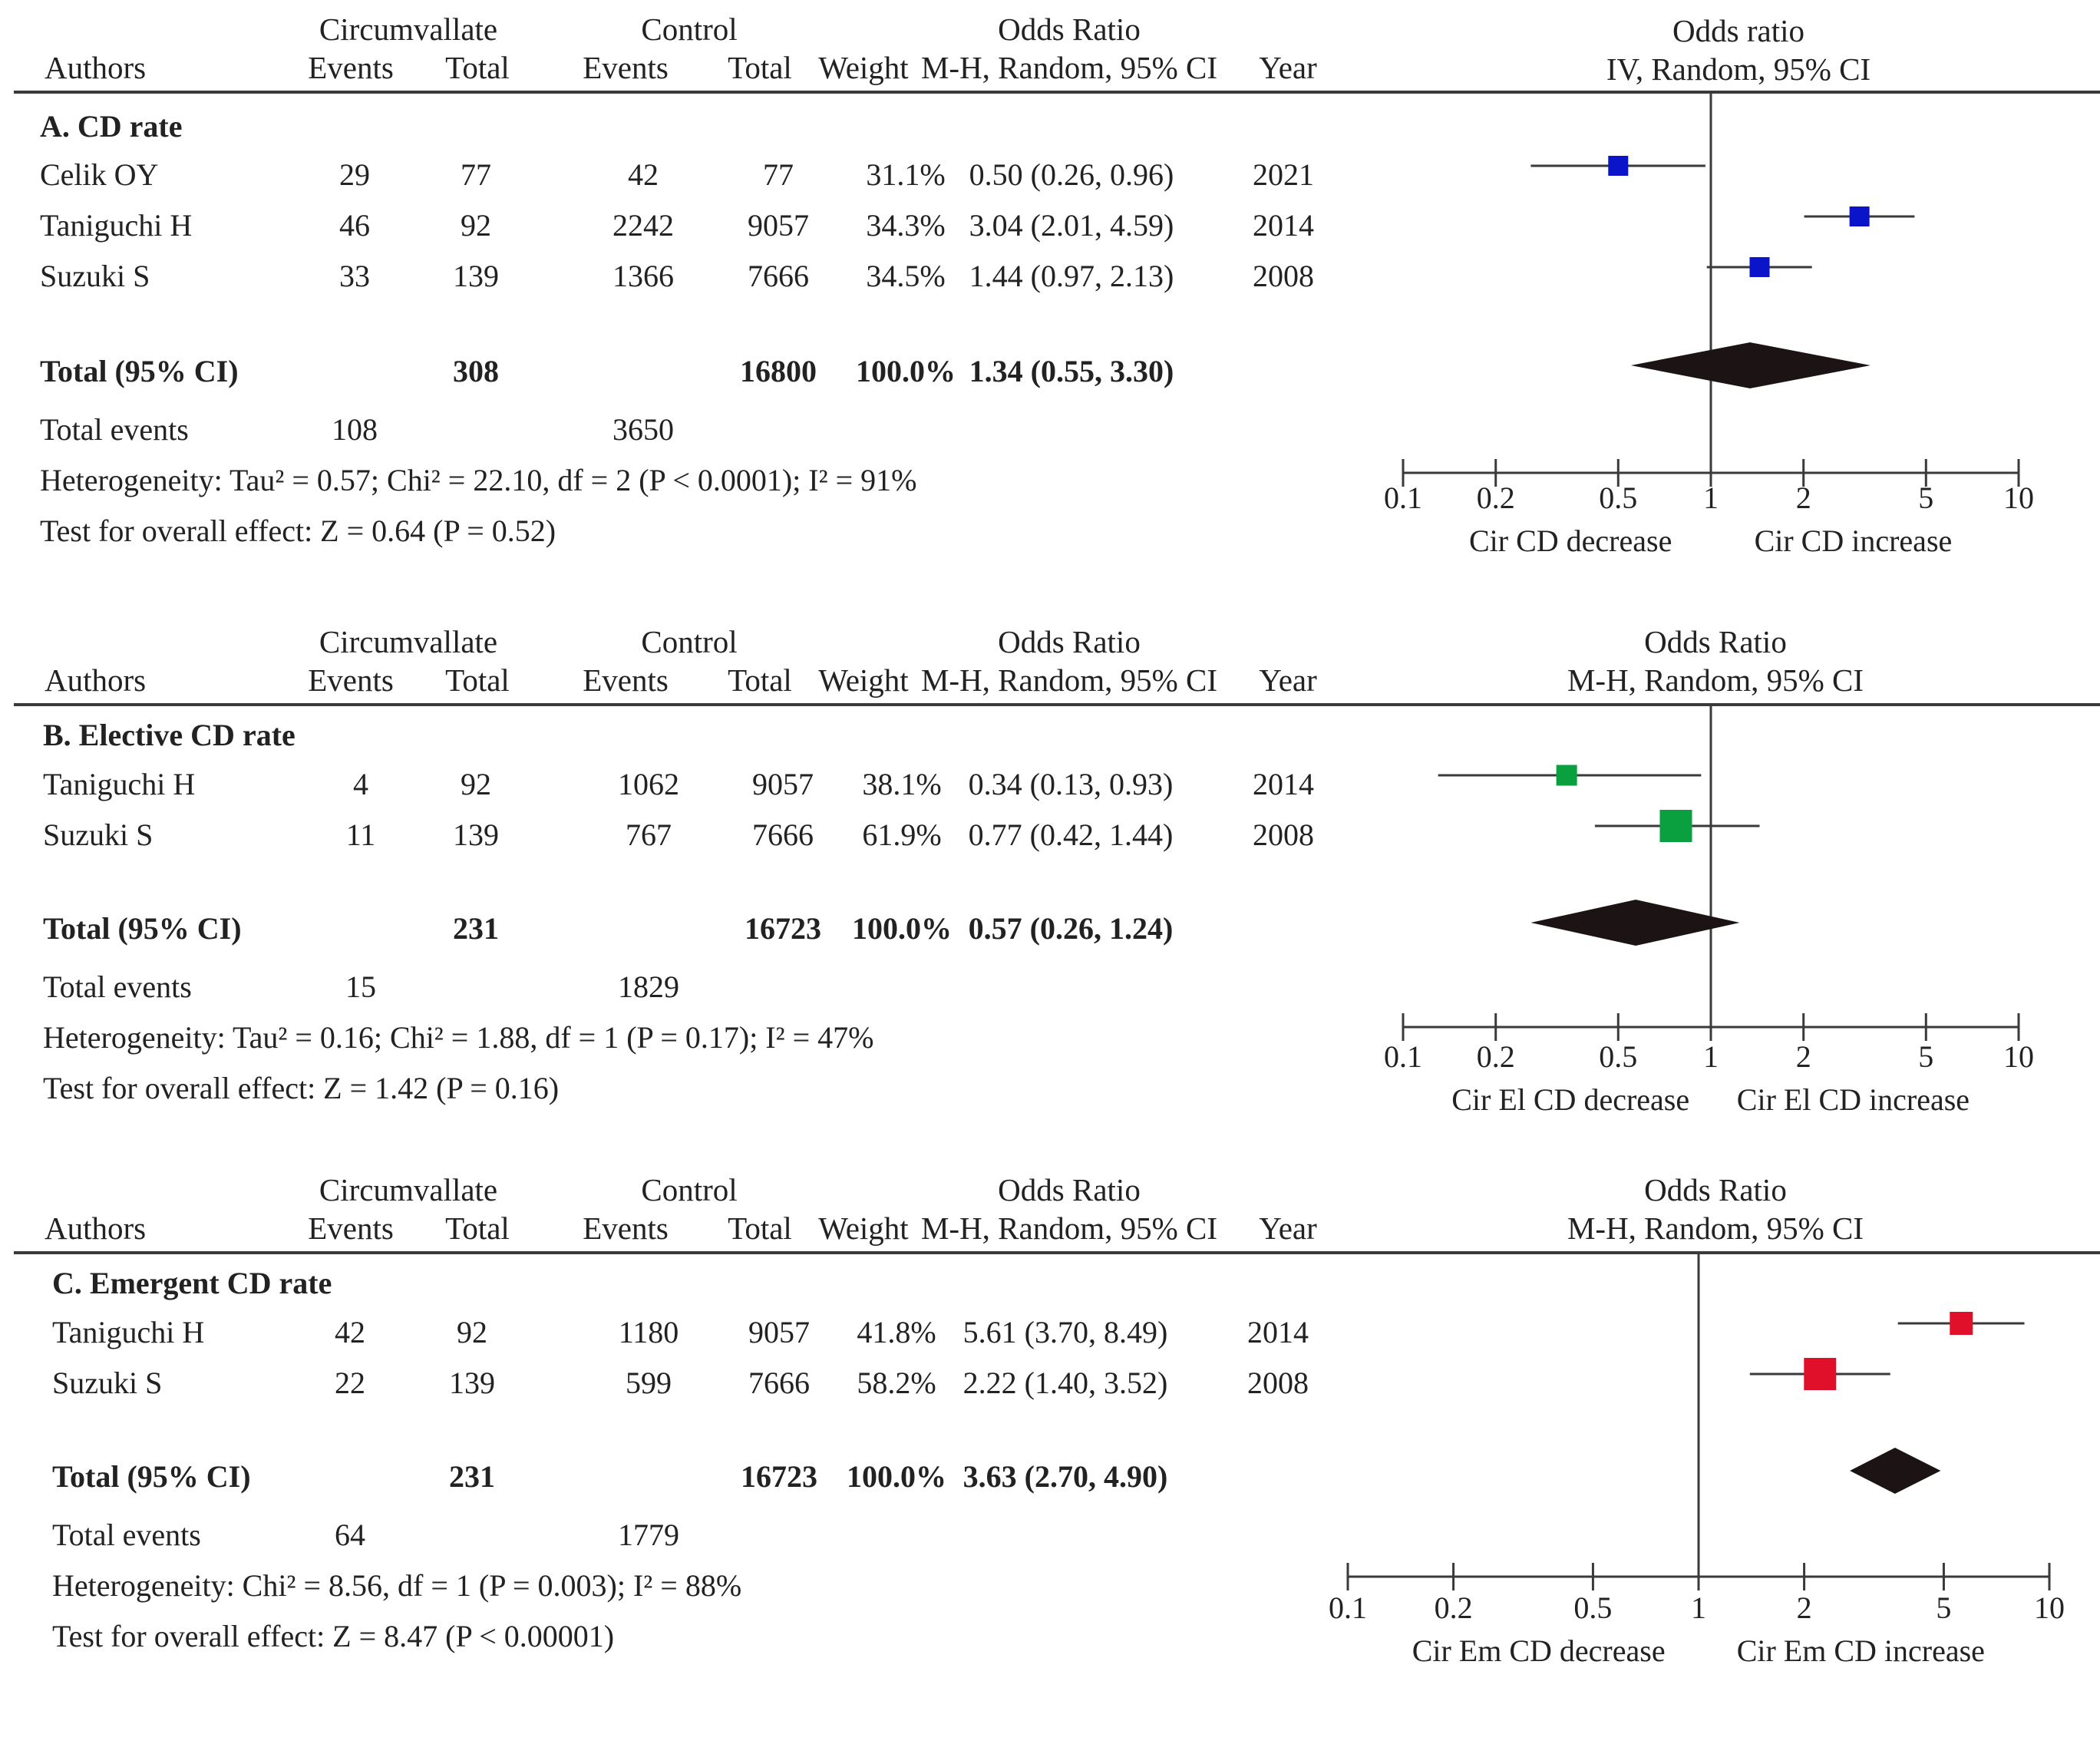 The height and width of the screenshot is (1744, 2100). Describe the element at coordinates (897, 1383) in the screenshot. I see `weight-value: 58.2%` at that location.